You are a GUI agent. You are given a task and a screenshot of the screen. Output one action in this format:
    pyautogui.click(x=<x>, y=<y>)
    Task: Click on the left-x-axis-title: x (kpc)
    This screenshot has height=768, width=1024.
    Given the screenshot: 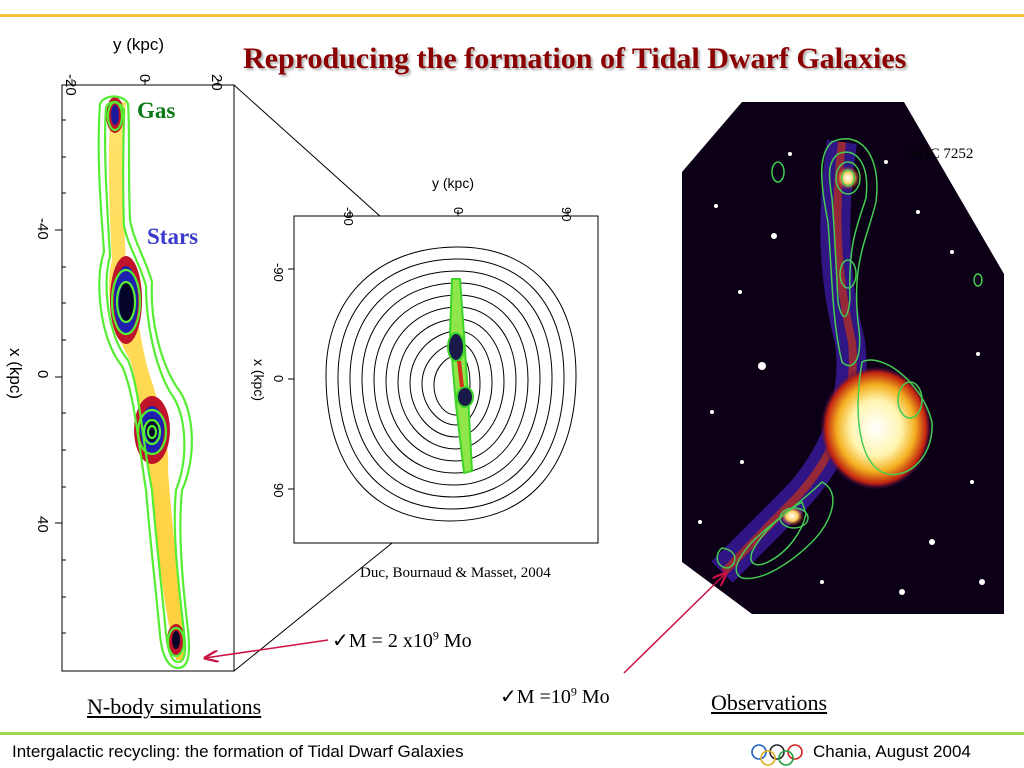 What is the action you would take?
    pyautogui.click(x=15, y=373)
    